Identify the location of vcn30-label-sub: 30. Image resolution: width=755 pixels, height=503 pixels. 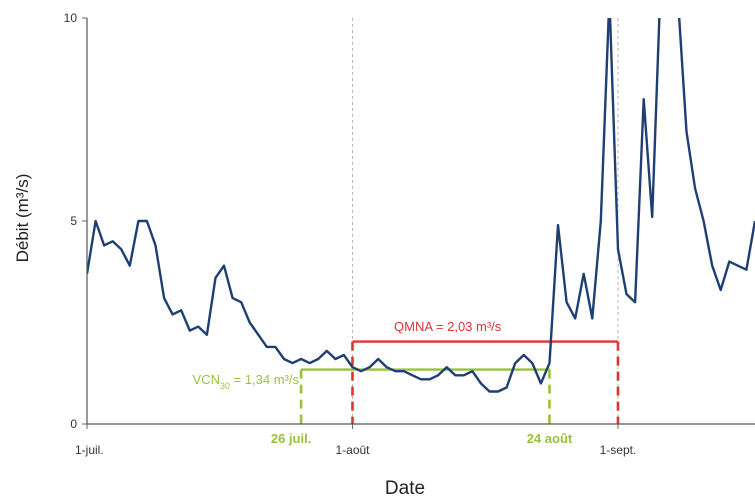
(225, 386).